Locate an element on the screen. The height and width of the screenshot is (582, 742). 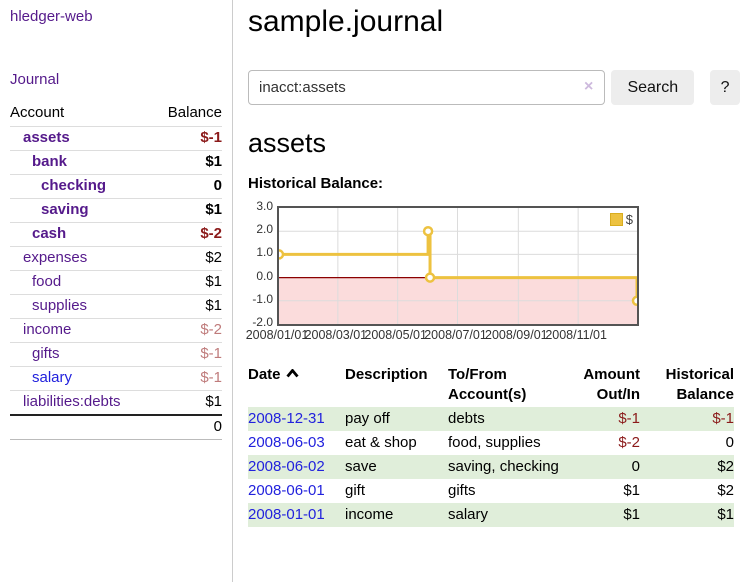
x-axis-tick-label: 2008/05/01 is located at coordinates (395, 335).